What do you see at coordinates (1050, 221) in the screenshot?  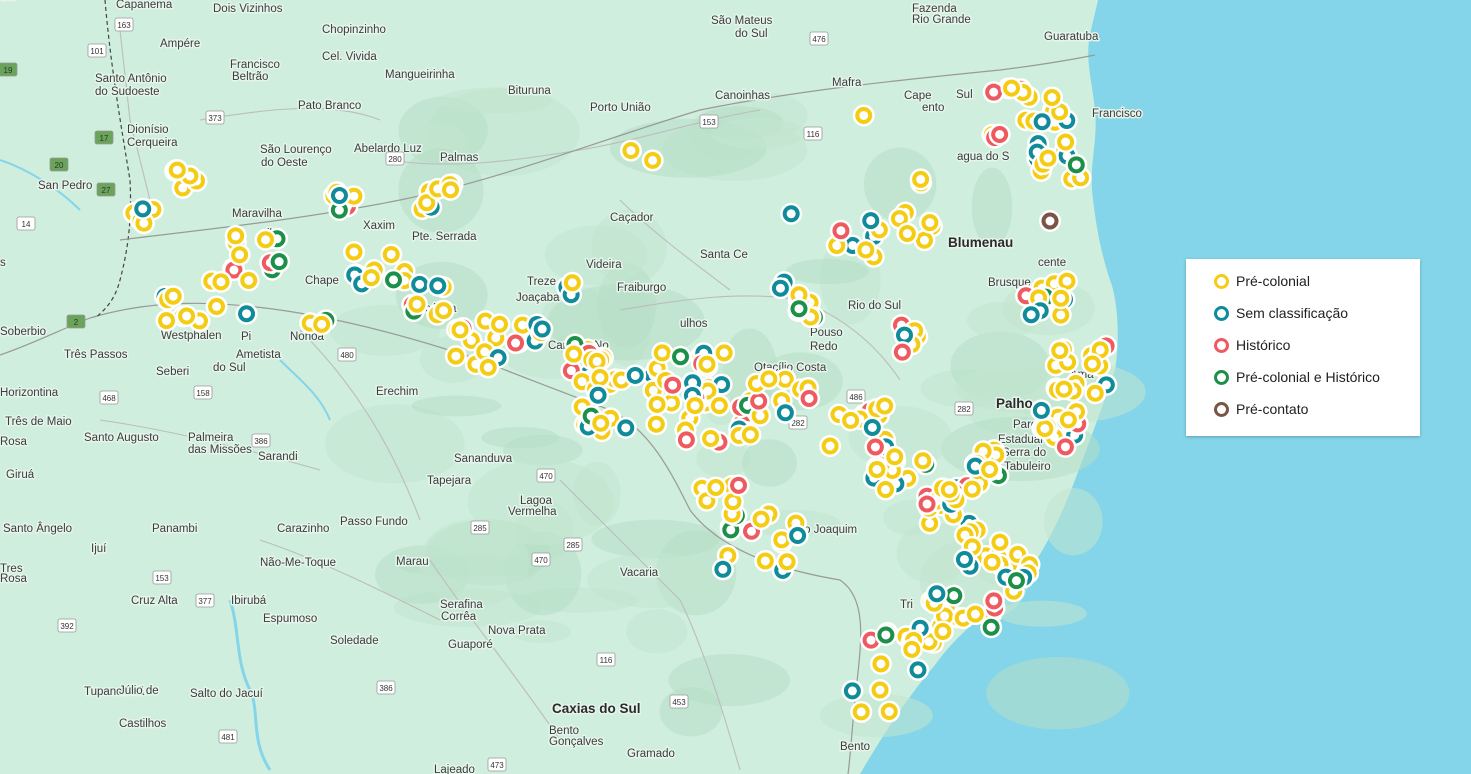 I see `site-marker-pre-contato` at bounding box center [1050, 221].